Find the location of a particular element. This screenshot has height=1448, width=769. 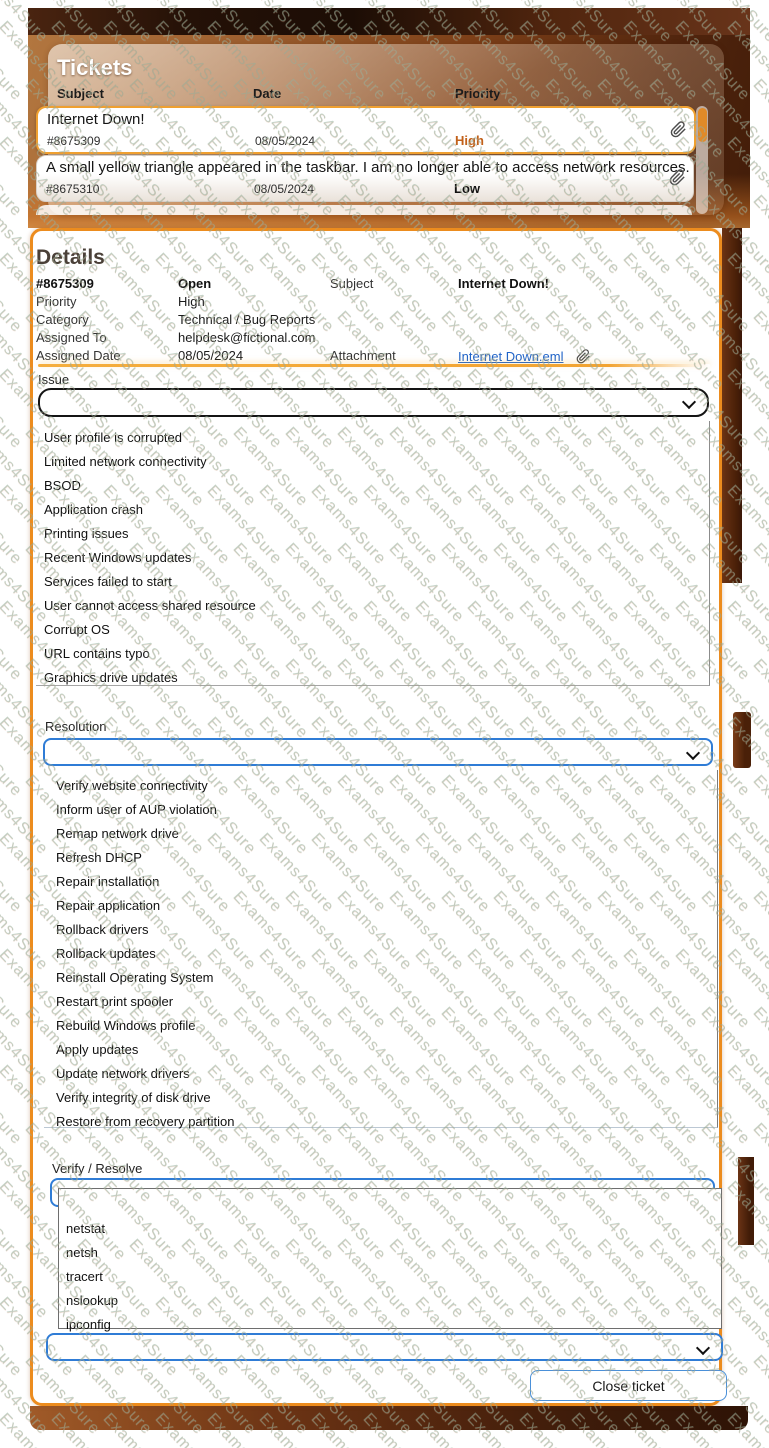

option: Restore from recovery partition is located at coordinates (145, 1121).